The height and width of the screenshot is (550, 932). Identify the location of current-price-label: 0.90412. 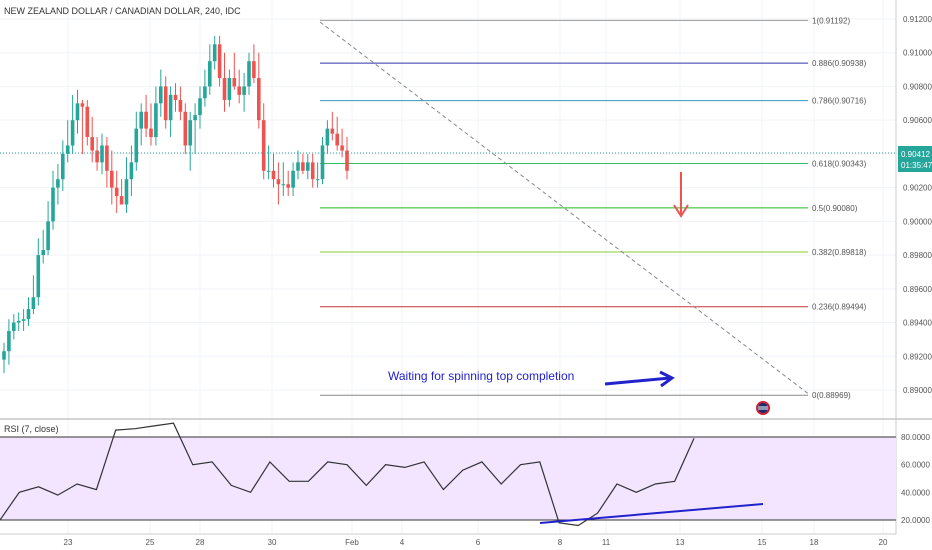
(915, 154).